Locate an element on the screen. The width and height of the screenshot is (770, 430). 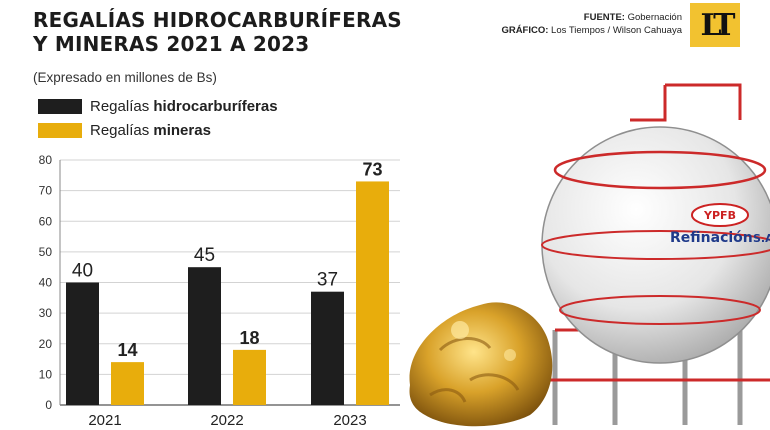
gold-nugget is located at coordinates (481, 364).